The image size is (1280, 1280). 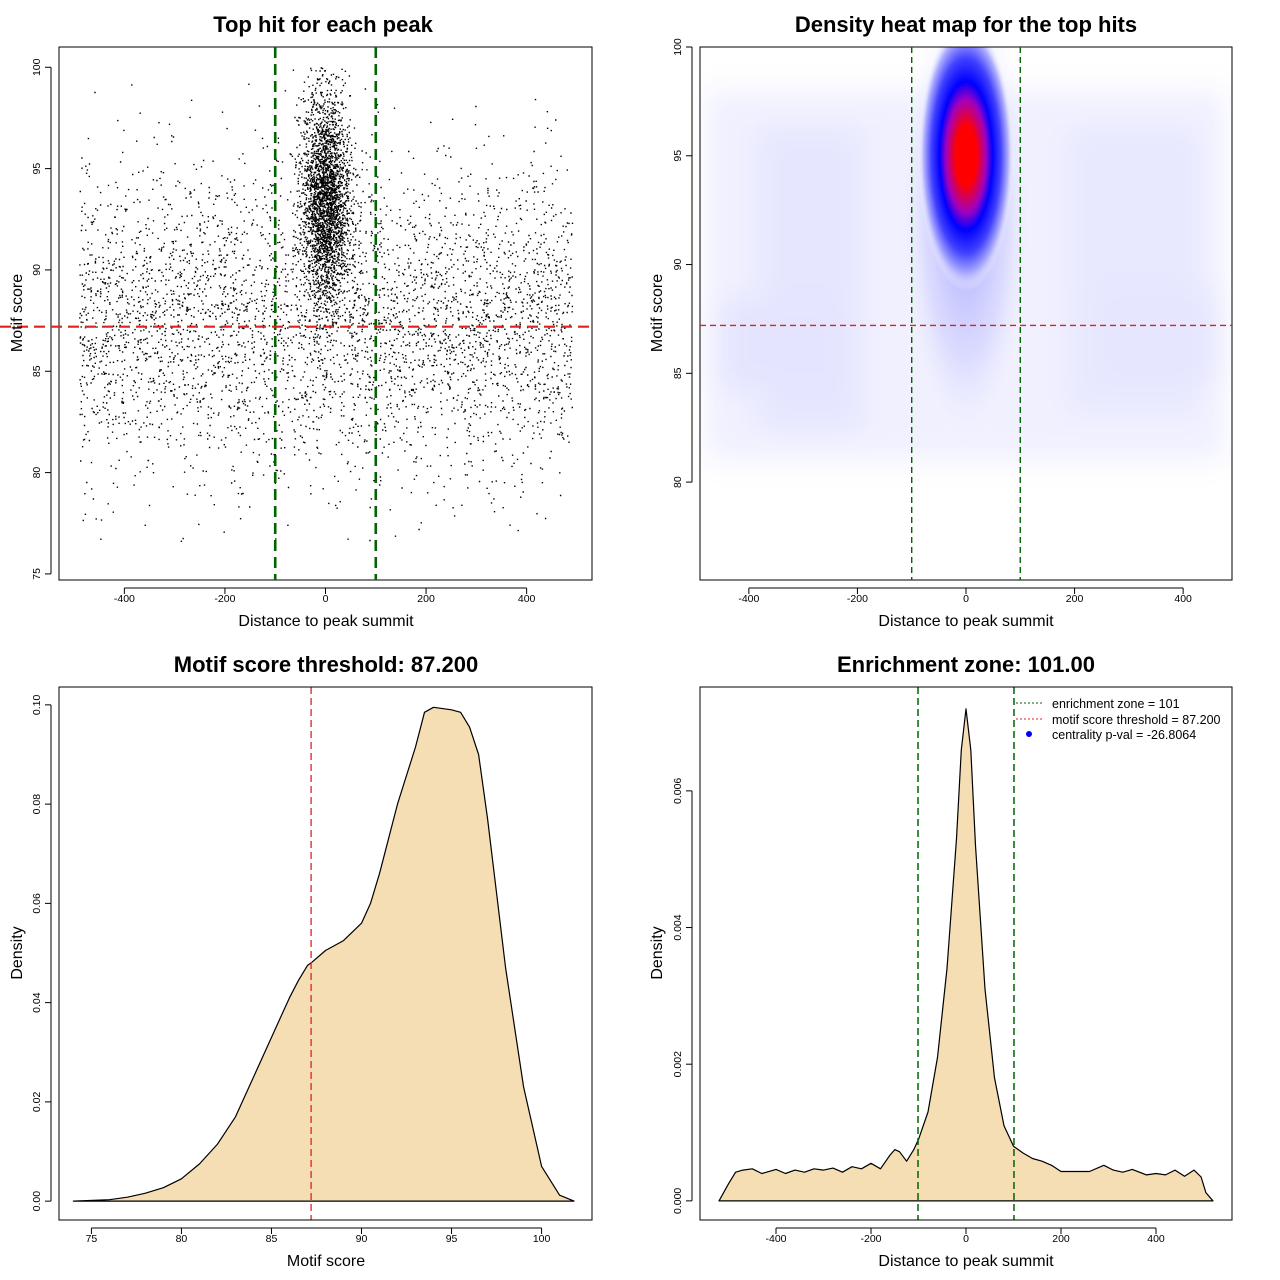 I want to click on scatter-xlabel: Distance to peak summit, so click(x=326, y=621).